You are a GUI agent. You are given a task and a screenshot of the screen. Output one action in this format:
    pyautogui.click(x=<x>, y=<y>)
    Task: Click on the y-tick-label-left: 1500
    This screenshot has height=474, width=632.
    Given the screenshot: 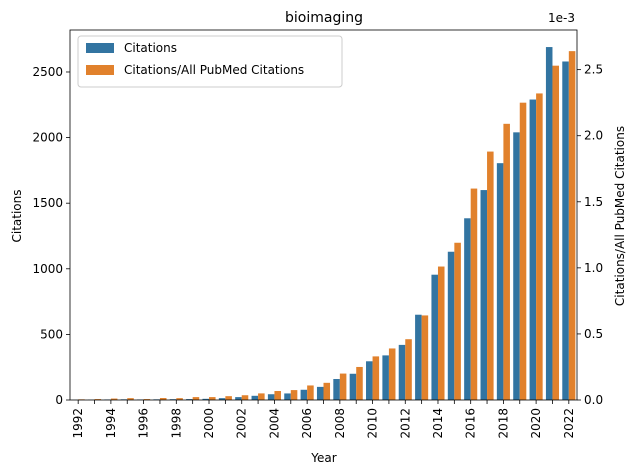 What is the action you would take?
    pyautogui.click(x=47, y=203)
    